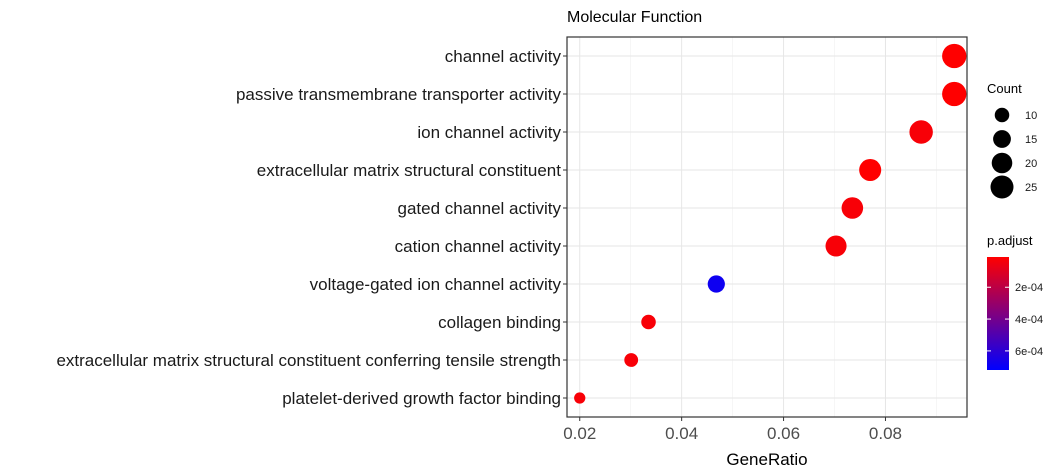  I want to click on category-label: collagen binding, so click(499, 322).